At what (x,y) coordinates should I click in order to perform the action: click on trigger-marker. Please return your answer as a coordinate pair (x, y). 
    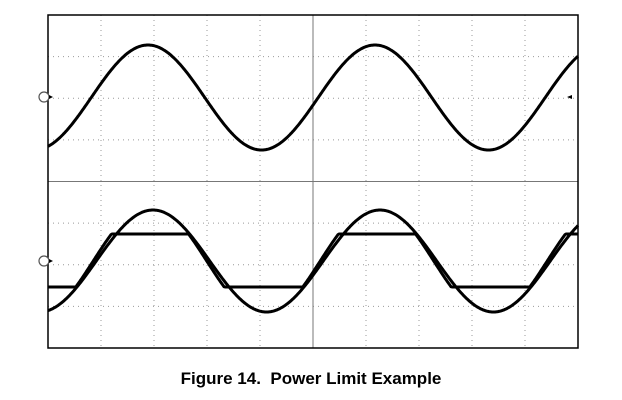
    Looking at the image, I should click on (569, 97).